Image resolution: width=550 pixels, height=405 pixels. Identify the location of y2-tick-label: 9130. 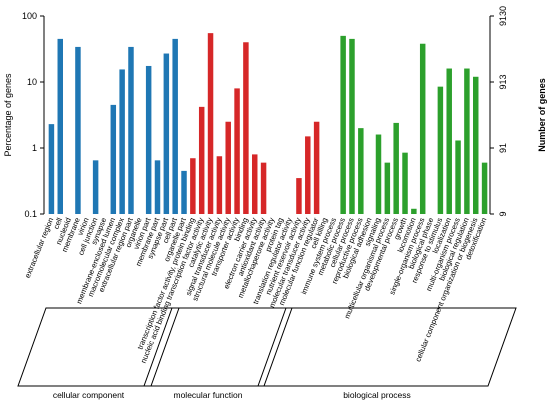
(503, 16).